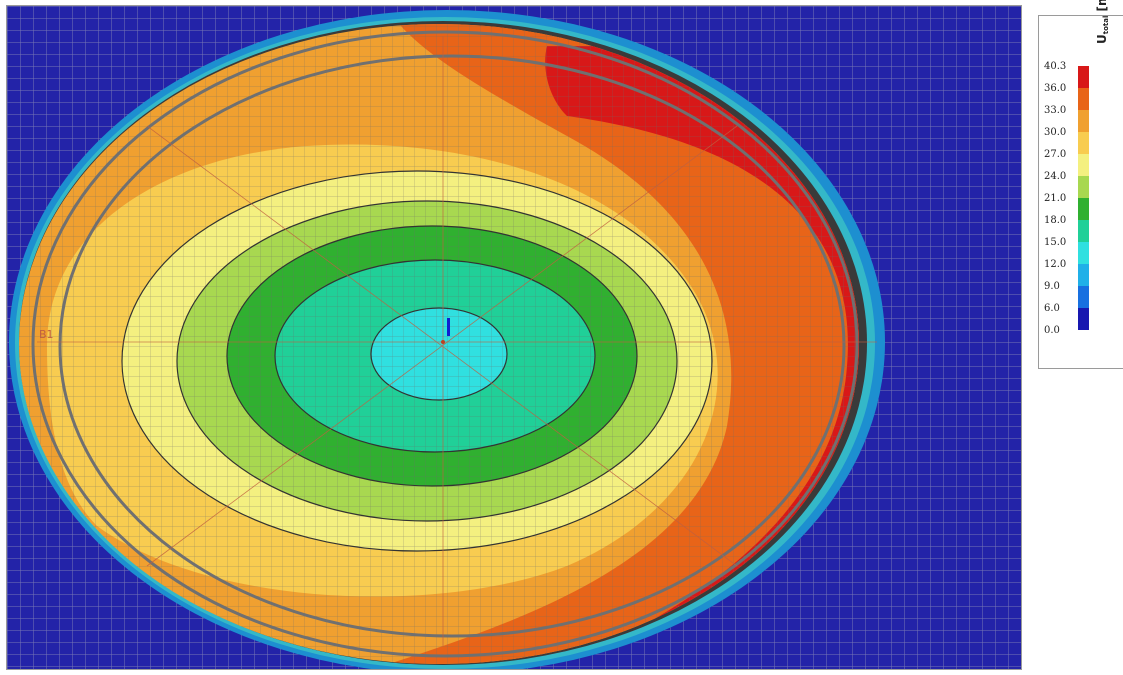 The height and width of the screenshot is (675, 1123). Describe the element at coordinates (1055, 220) in the screenshot. I see `legend-tick: 18.0` at that location.